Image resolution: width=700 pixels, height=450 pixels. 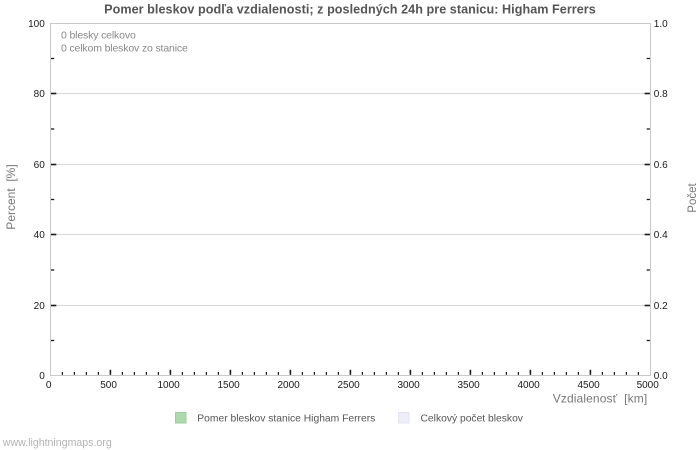 What do you see at coordinates (40, 165) in the screenshot?
I see `svg-text: 60` at bounding box center [40, 165].